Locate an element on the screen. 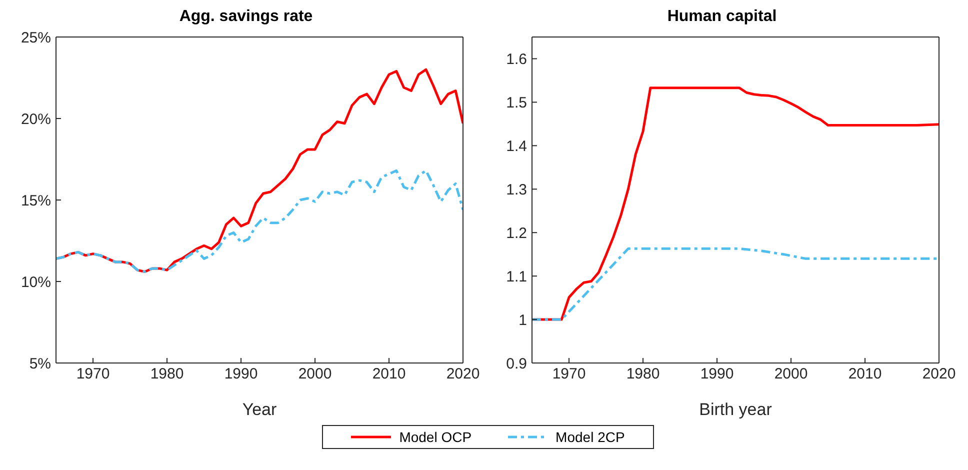  x-axis-title: Birth year is located at coordinates (735, 409).